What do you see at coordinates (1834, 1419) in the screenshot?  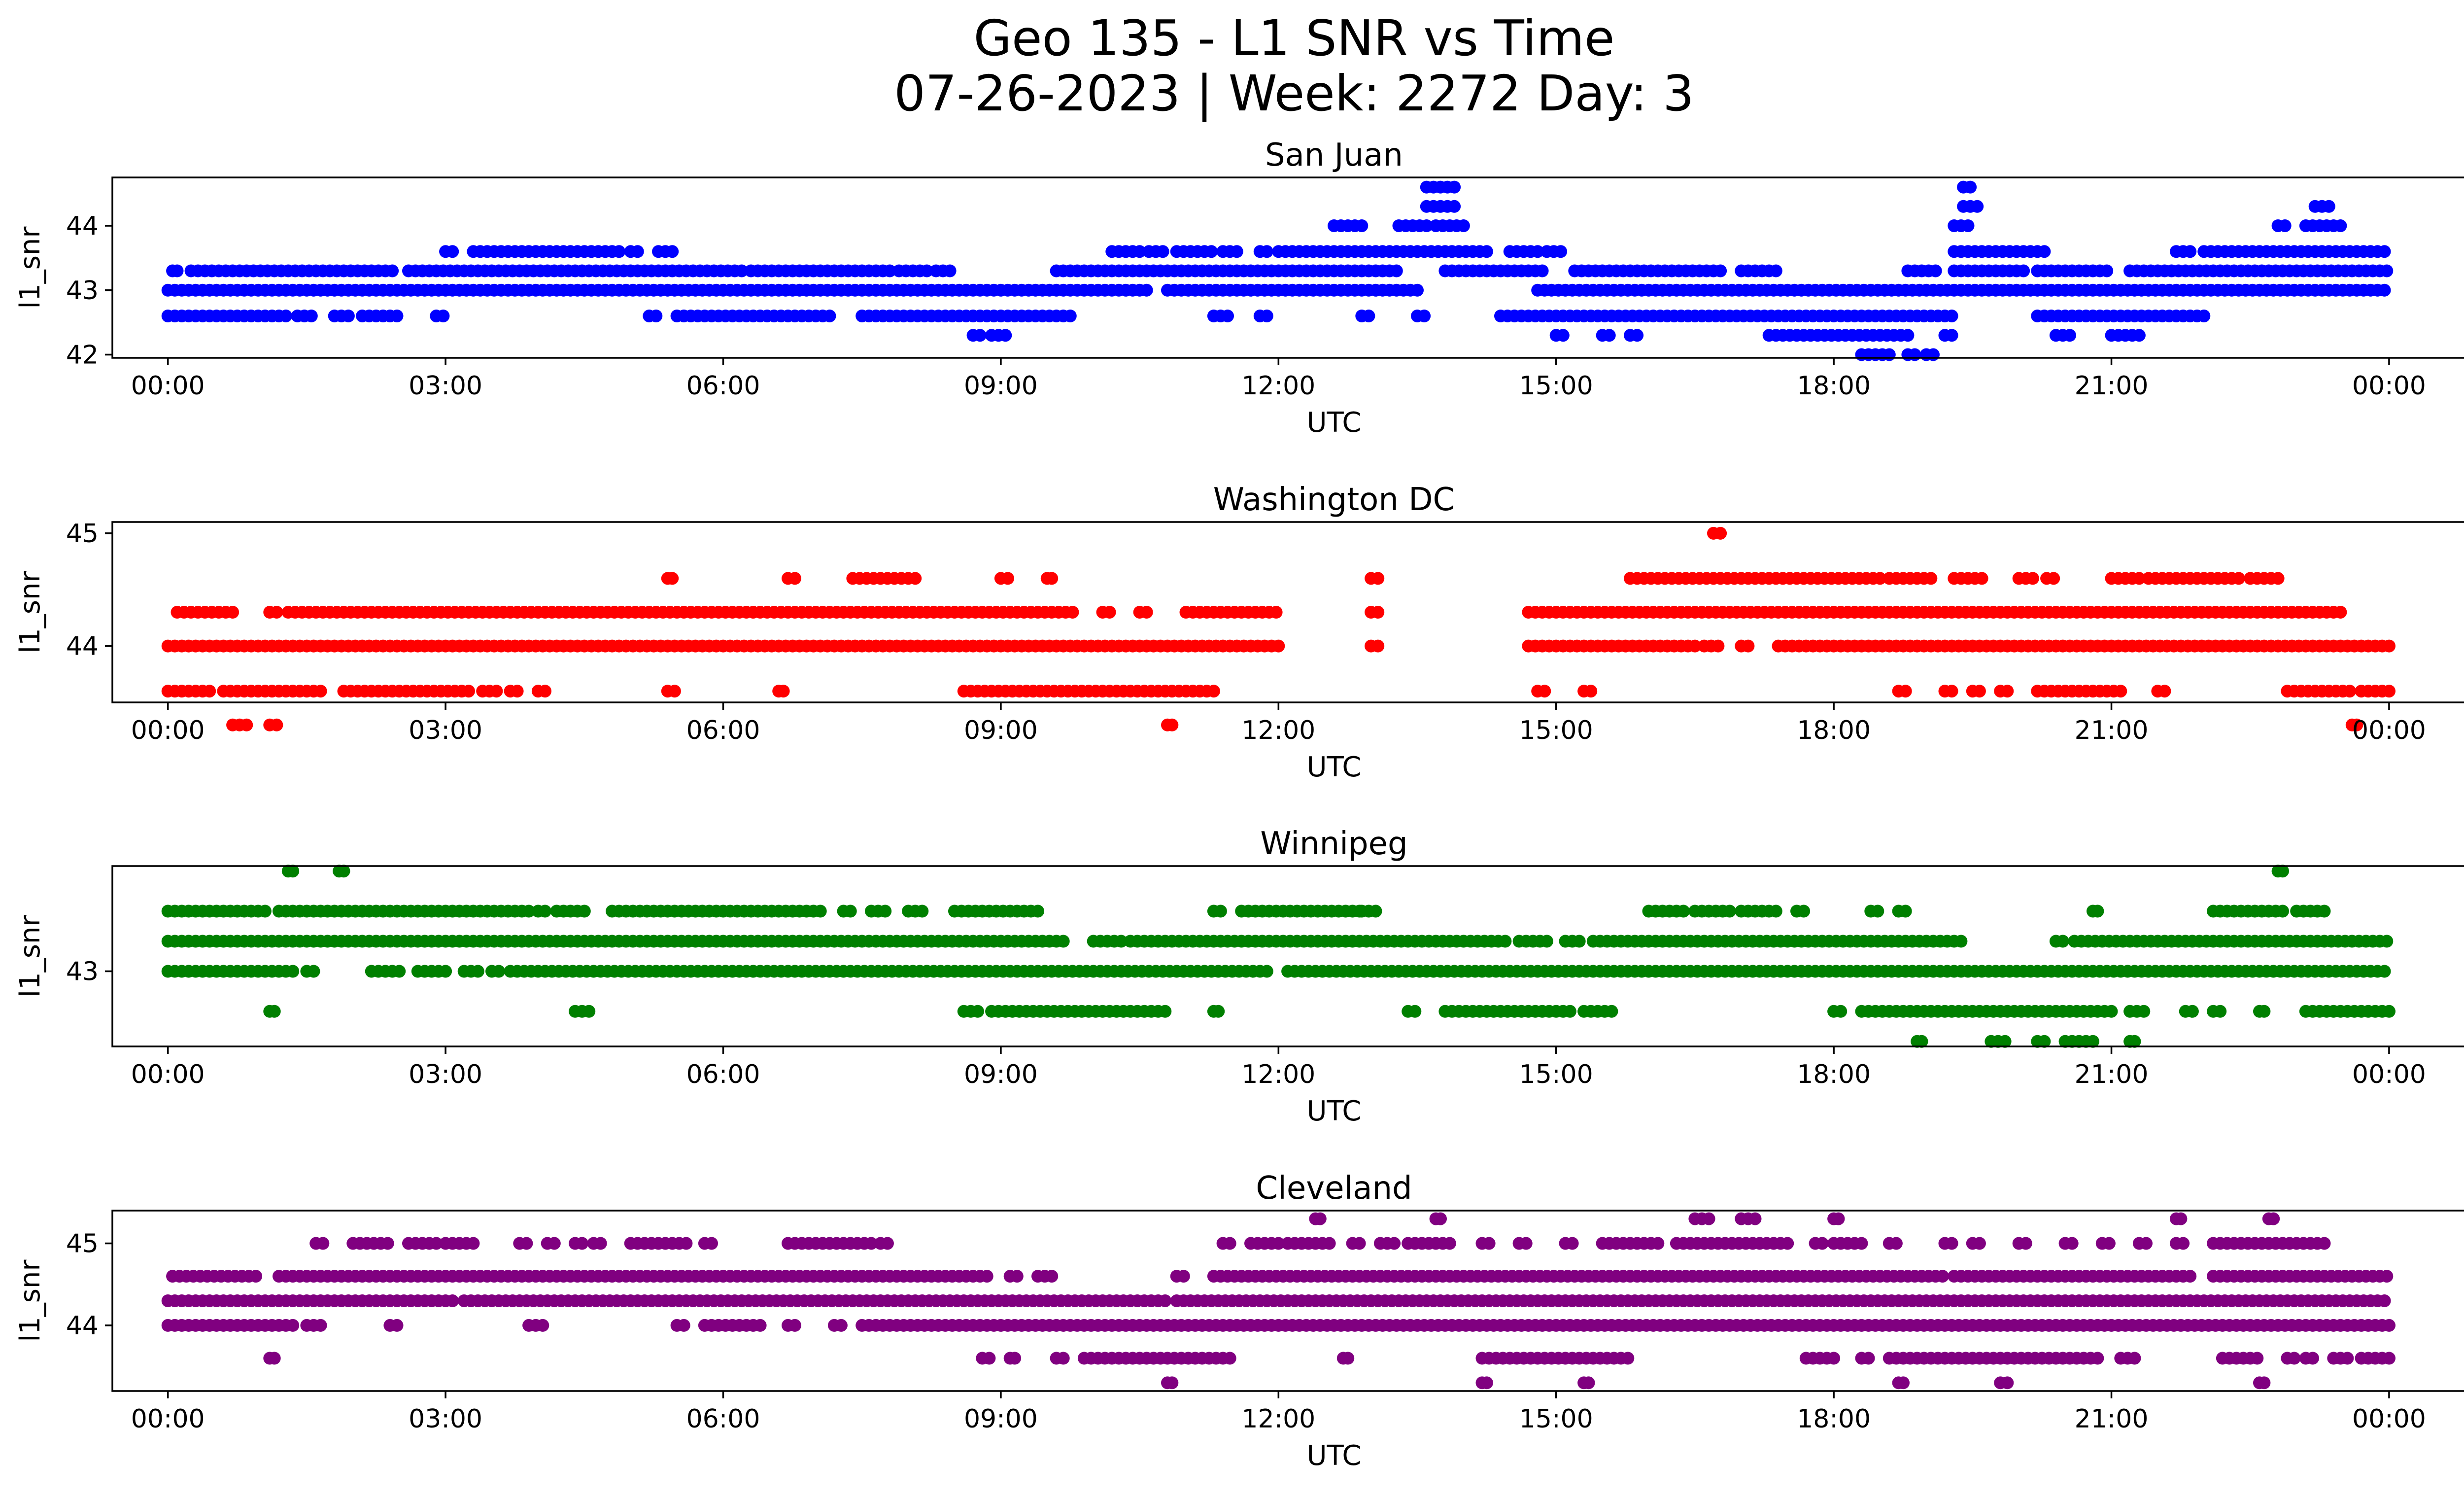 I see `x-tick-label-cleveland: 18:00` at bounding box center [1834, 1419].